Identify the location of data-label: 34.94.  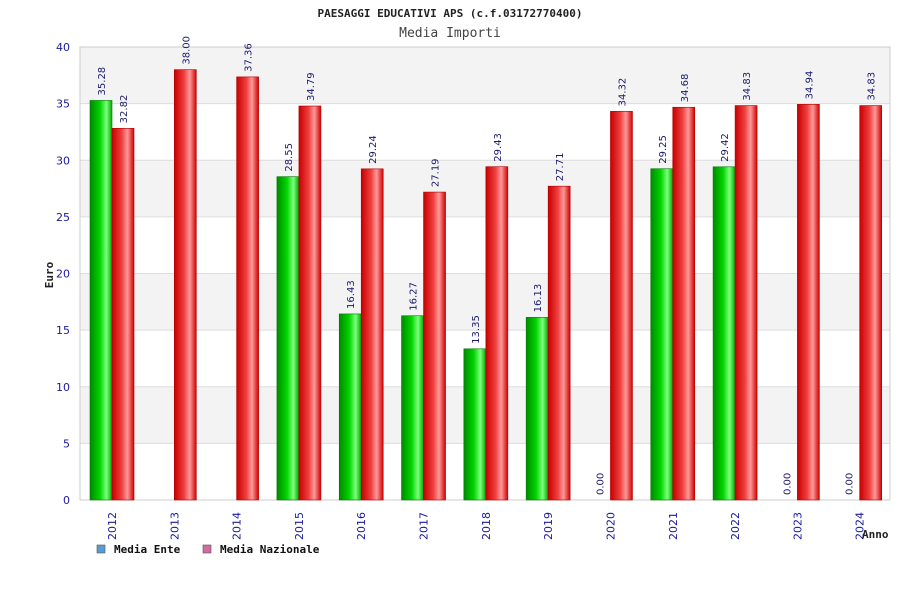
(809, 85).